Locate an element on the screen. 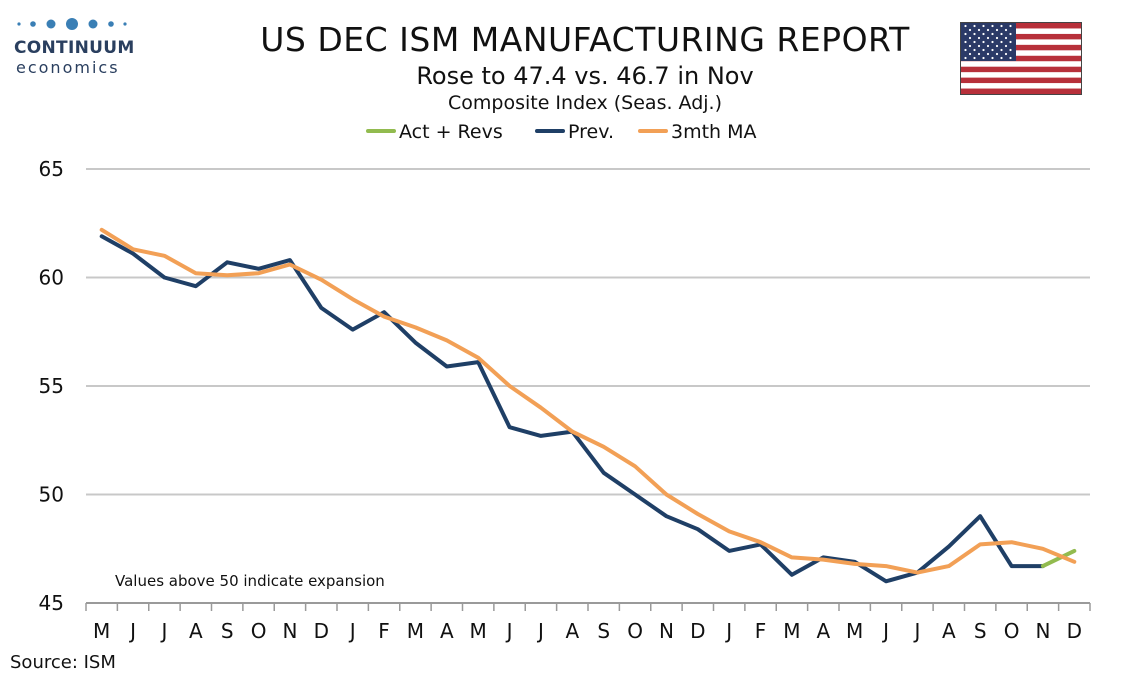 This screenshot has height=680, width=1134. source-note: Source: ISM is located at coordinates (63, 662).